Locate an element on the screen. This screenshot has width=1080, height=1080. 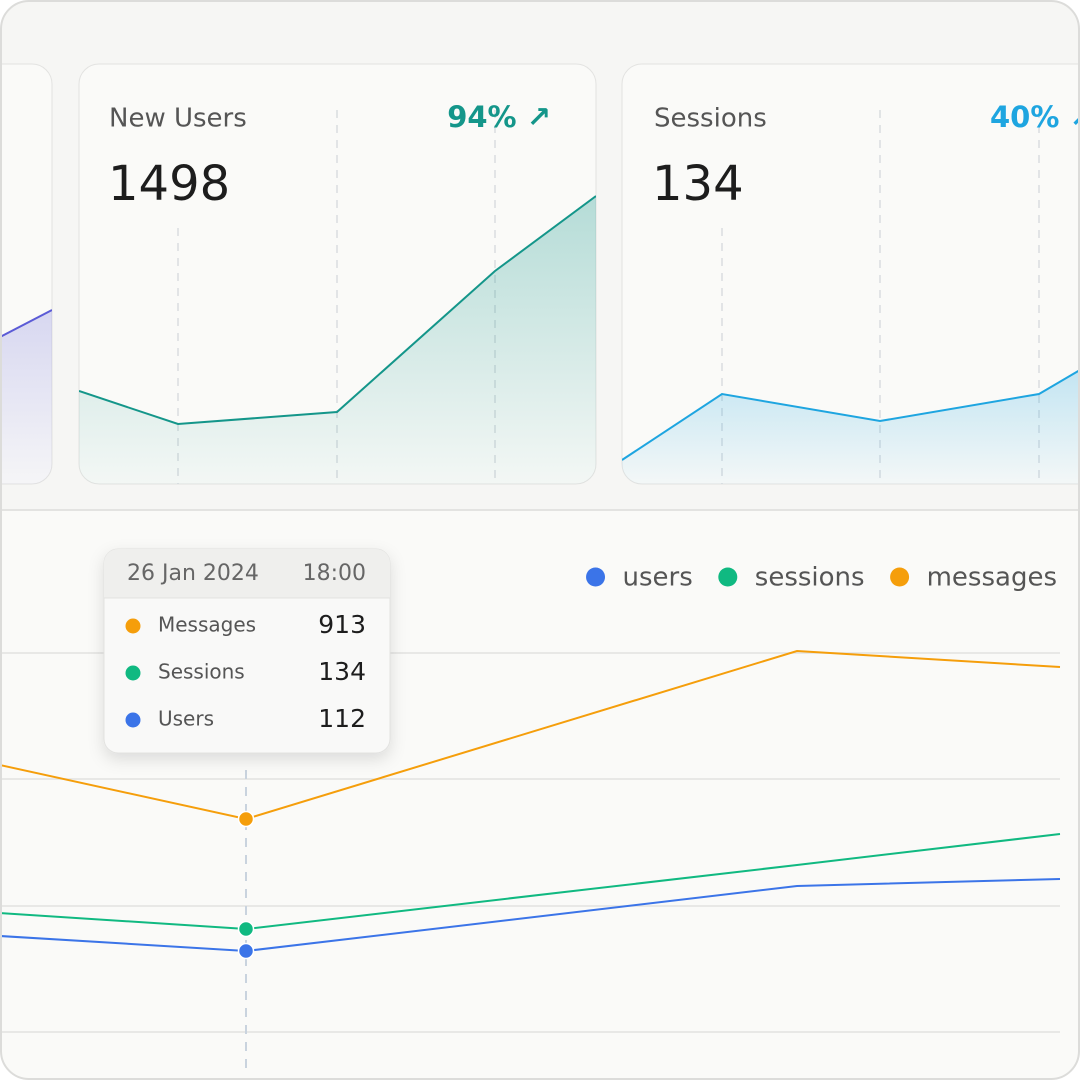
card-value: 134 is located at coordinates (698, 184).